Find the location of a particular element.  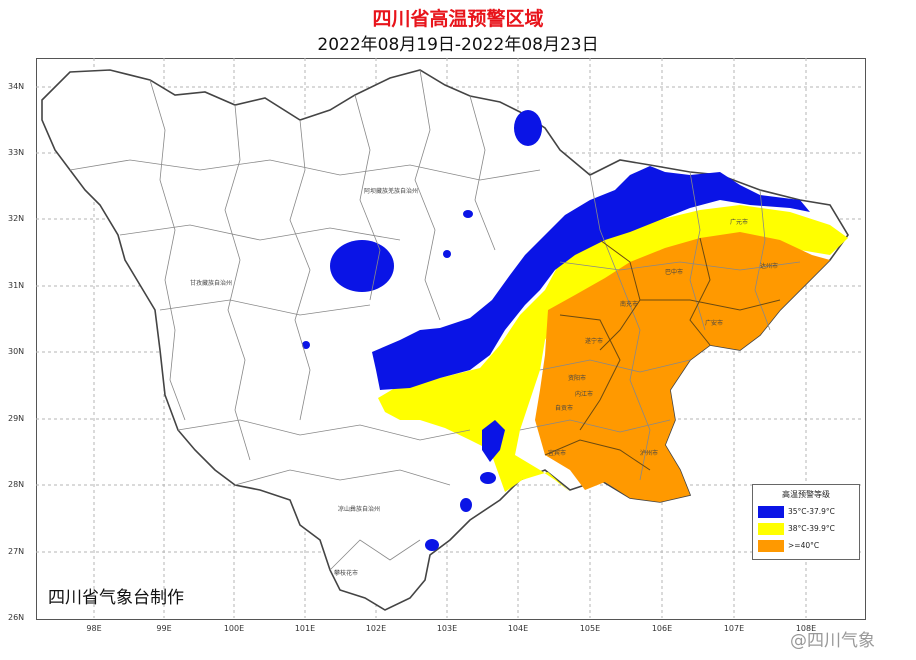

lon-label: 98E is located at coordinates (94, 628).